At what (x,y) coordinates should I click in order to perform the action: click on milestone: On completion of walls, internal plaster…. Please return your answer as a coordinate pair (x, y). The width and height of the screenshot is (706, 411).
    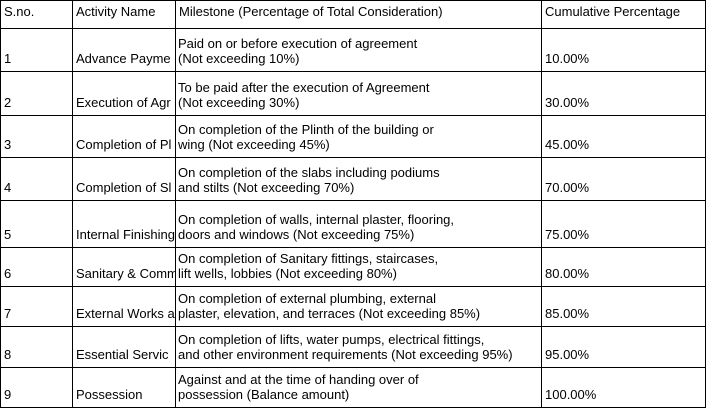
    Looking at the image, I should click on (358, 224).